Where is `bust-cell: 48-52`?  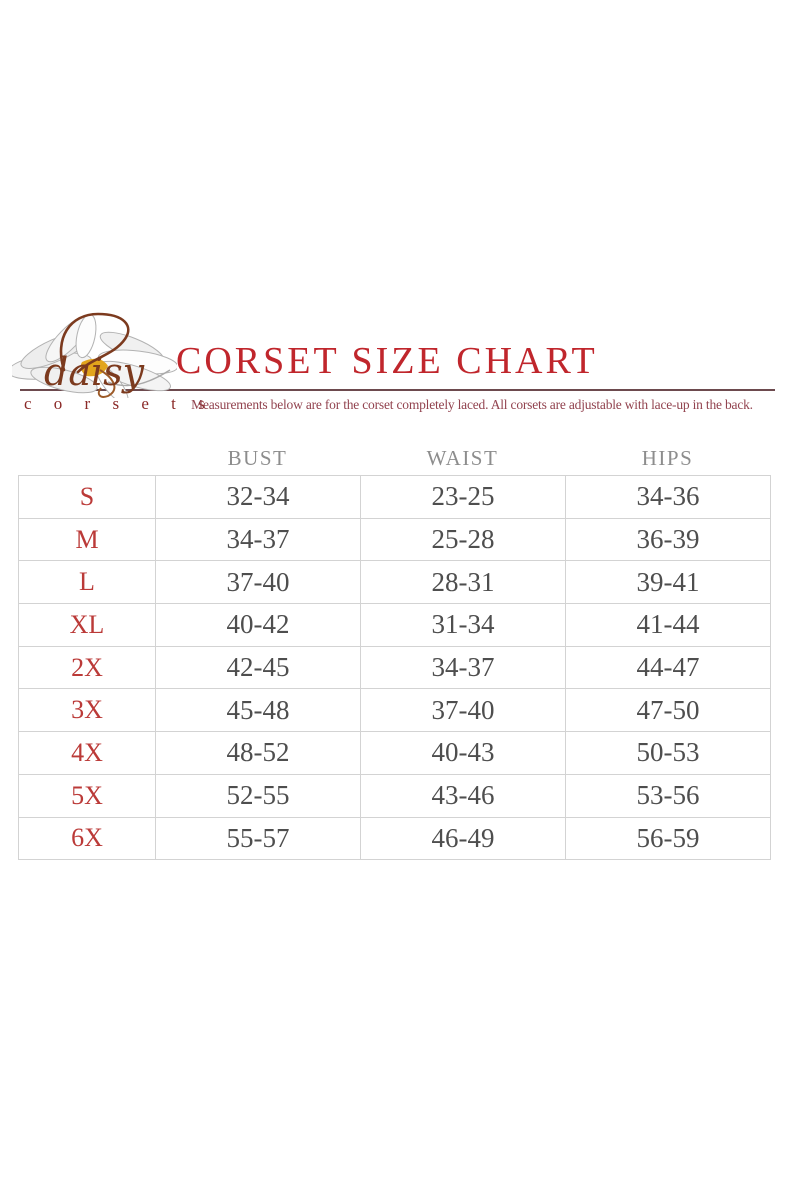 bust-cell: 48-52 is located at coordinates (258, 753).